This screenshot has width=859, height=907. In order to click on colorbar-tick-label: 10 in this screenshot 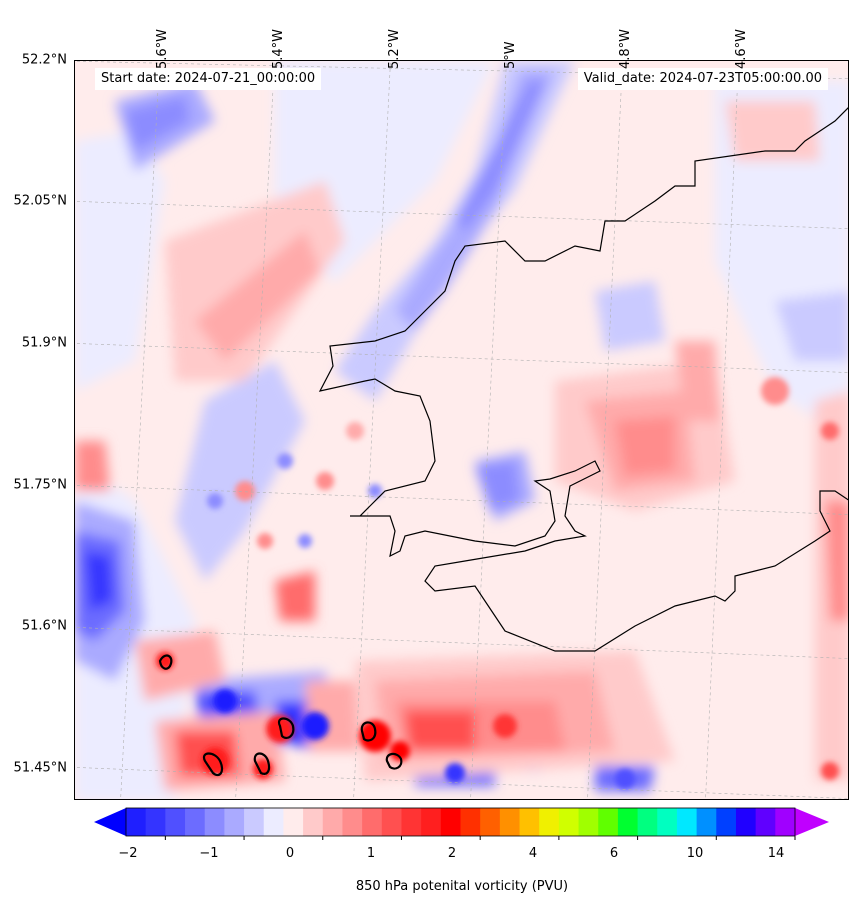, I will do `click(695, 853)`.